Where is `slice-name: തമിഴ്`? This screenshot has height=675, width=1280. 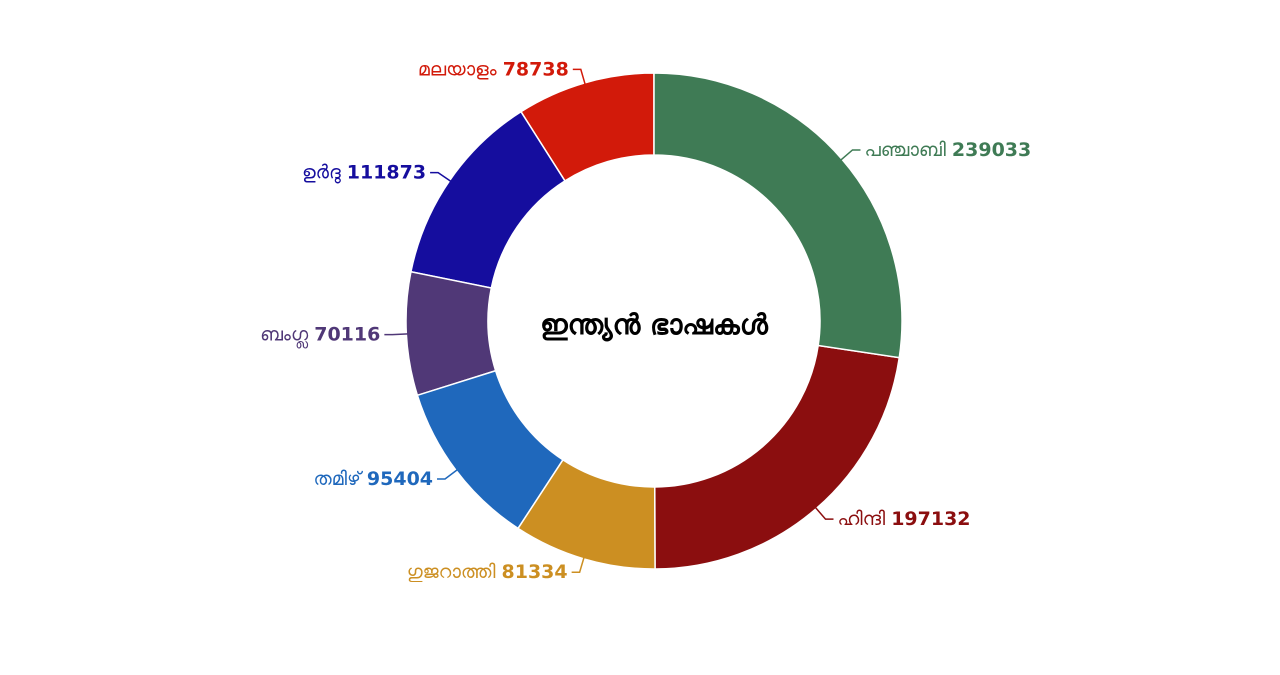 slice-name: തമിഴ് is located at coordinates (339, 479).